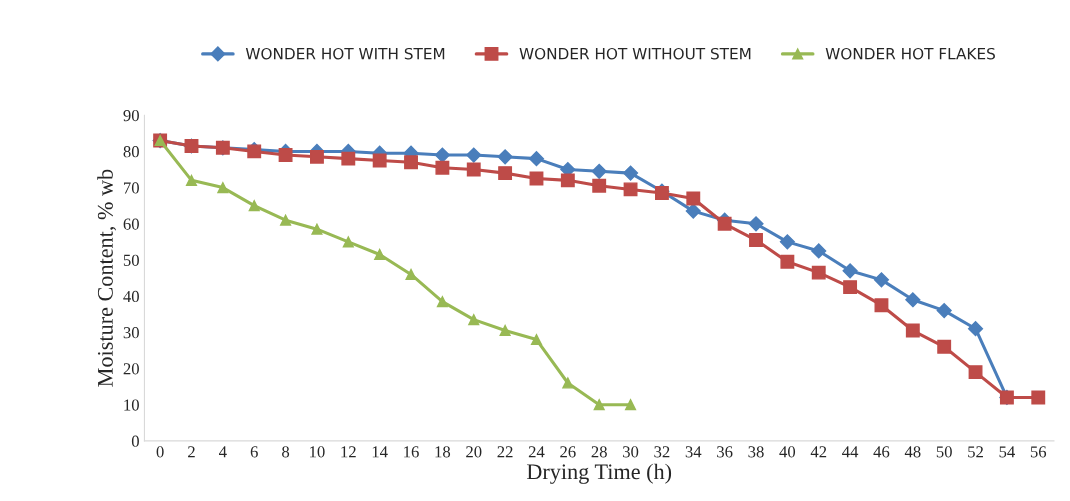 Image resolution: width=1070 pixels, height=501 pixels. I want to click on x-tick-label: 42, so click(818, 452).